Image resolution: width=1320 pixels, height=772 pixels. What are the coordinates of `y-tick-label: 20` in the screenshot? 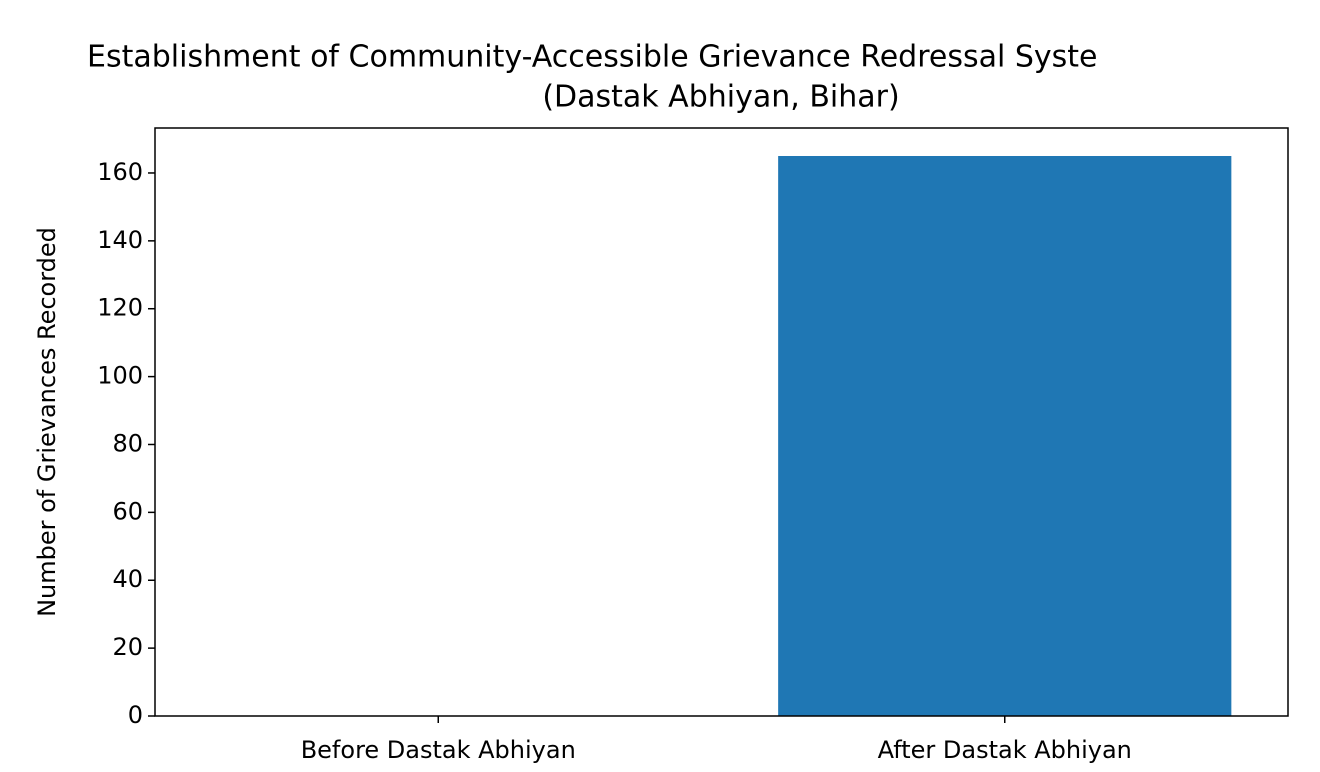 It's located at (127, 647).